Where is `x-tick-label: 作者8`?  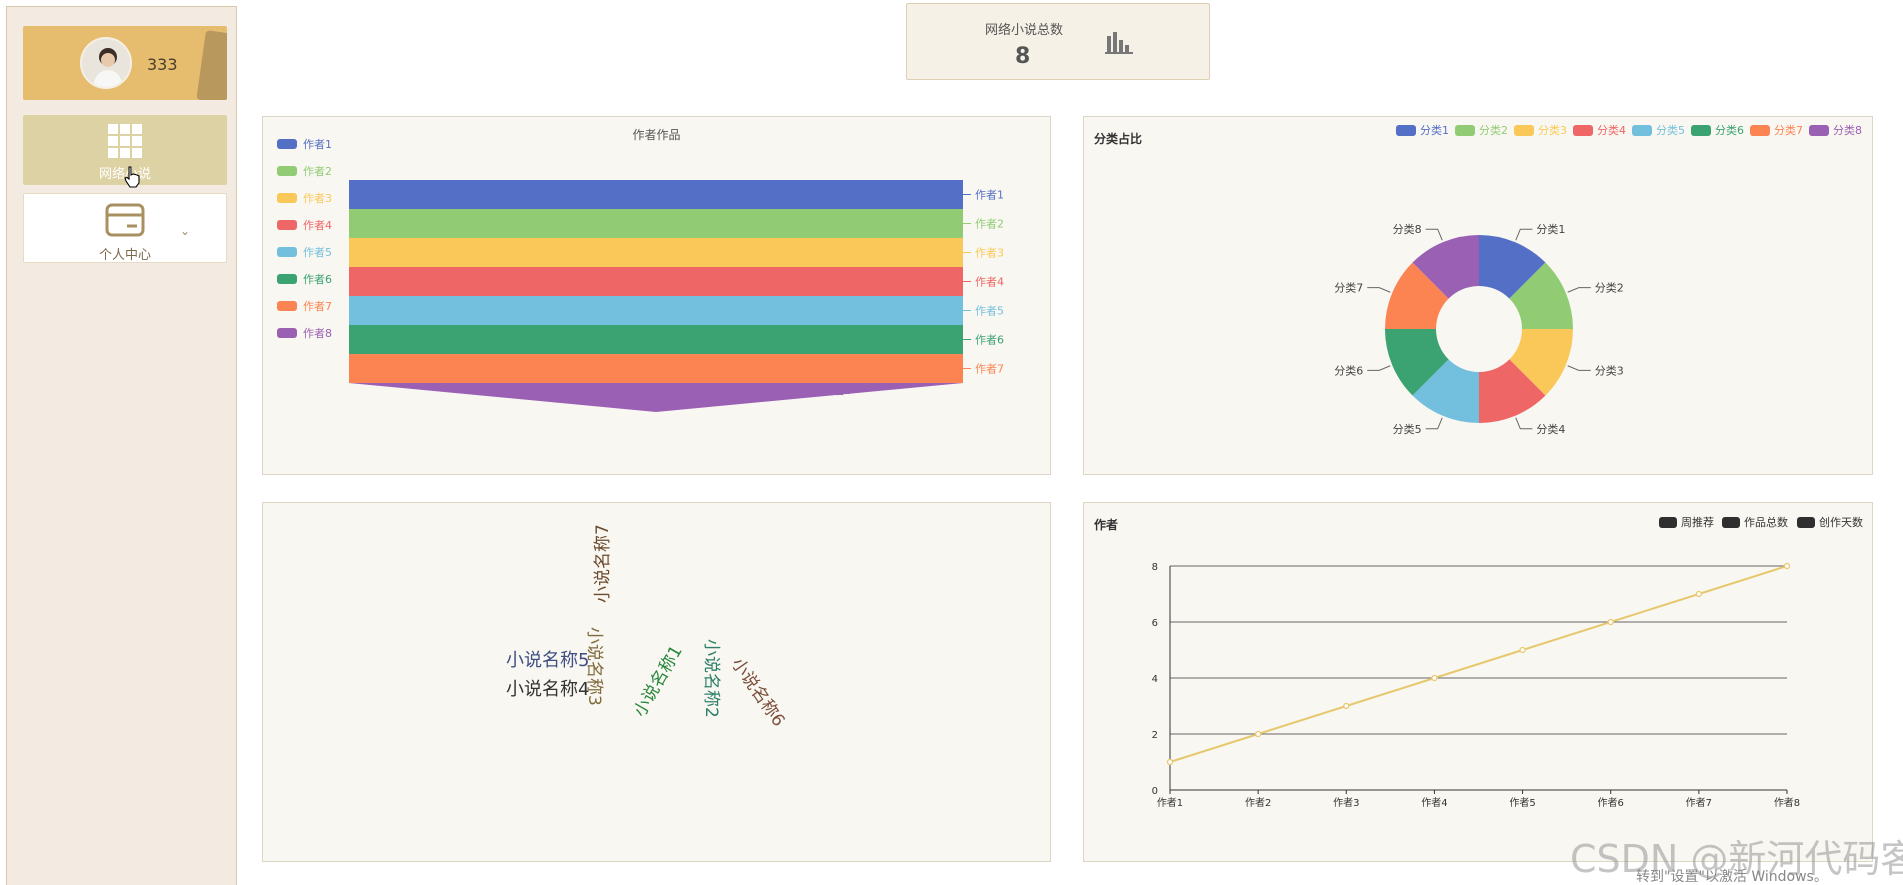 x-tick-label: 作者8 is located at coordinates (1787, 803).